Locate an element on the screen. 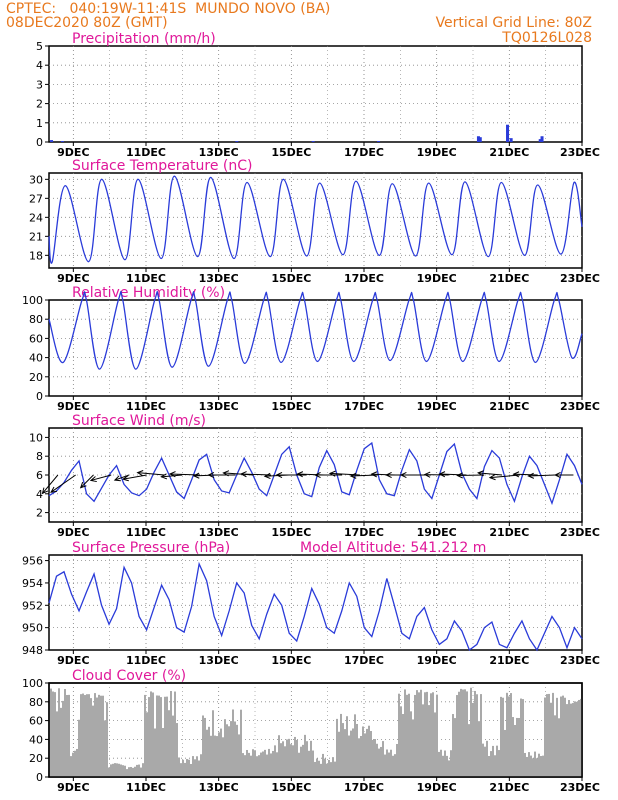 This screenshot has height=800, width=618. humidity-xtick-label: 11DEC is located at coordinates (146, 406).